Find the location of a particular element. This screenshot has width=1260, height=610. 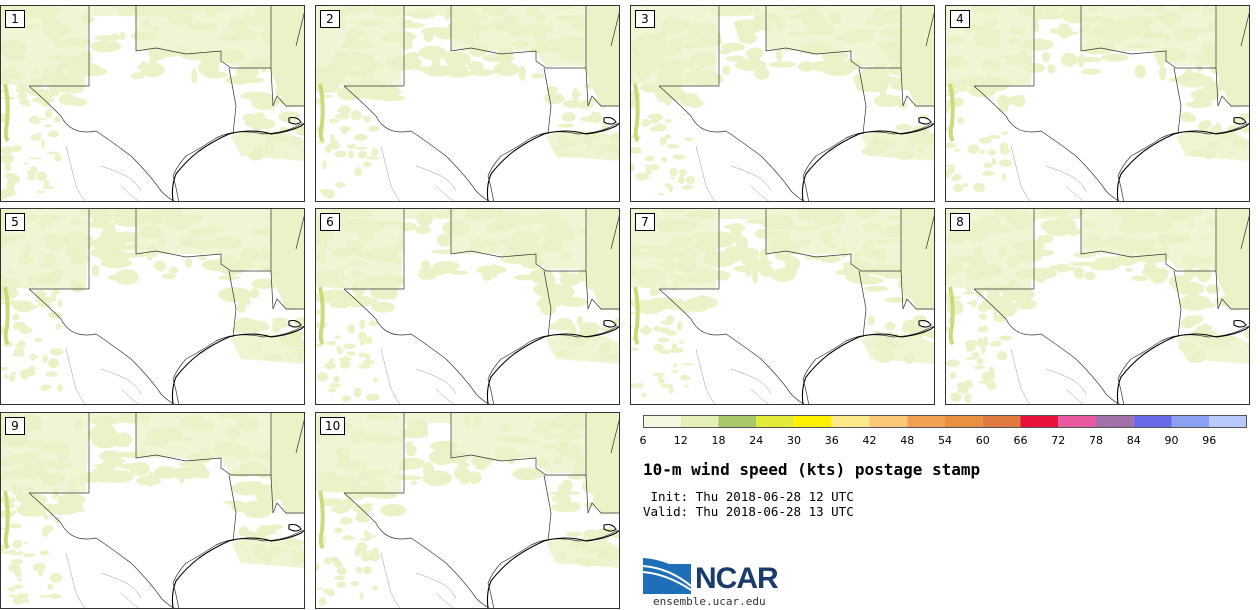

member-label: 9 is located at coordinates (15, 426).